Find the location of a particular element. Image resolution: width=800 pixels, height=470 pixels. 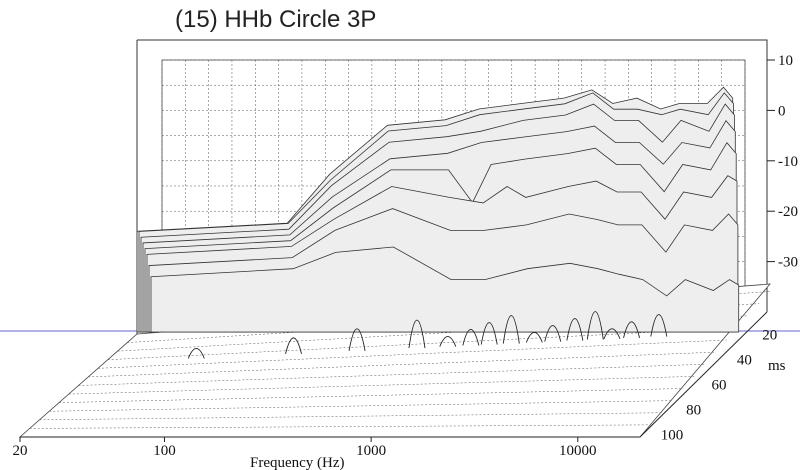

z-tick-label: 60 is located at coordinates (719, 386).